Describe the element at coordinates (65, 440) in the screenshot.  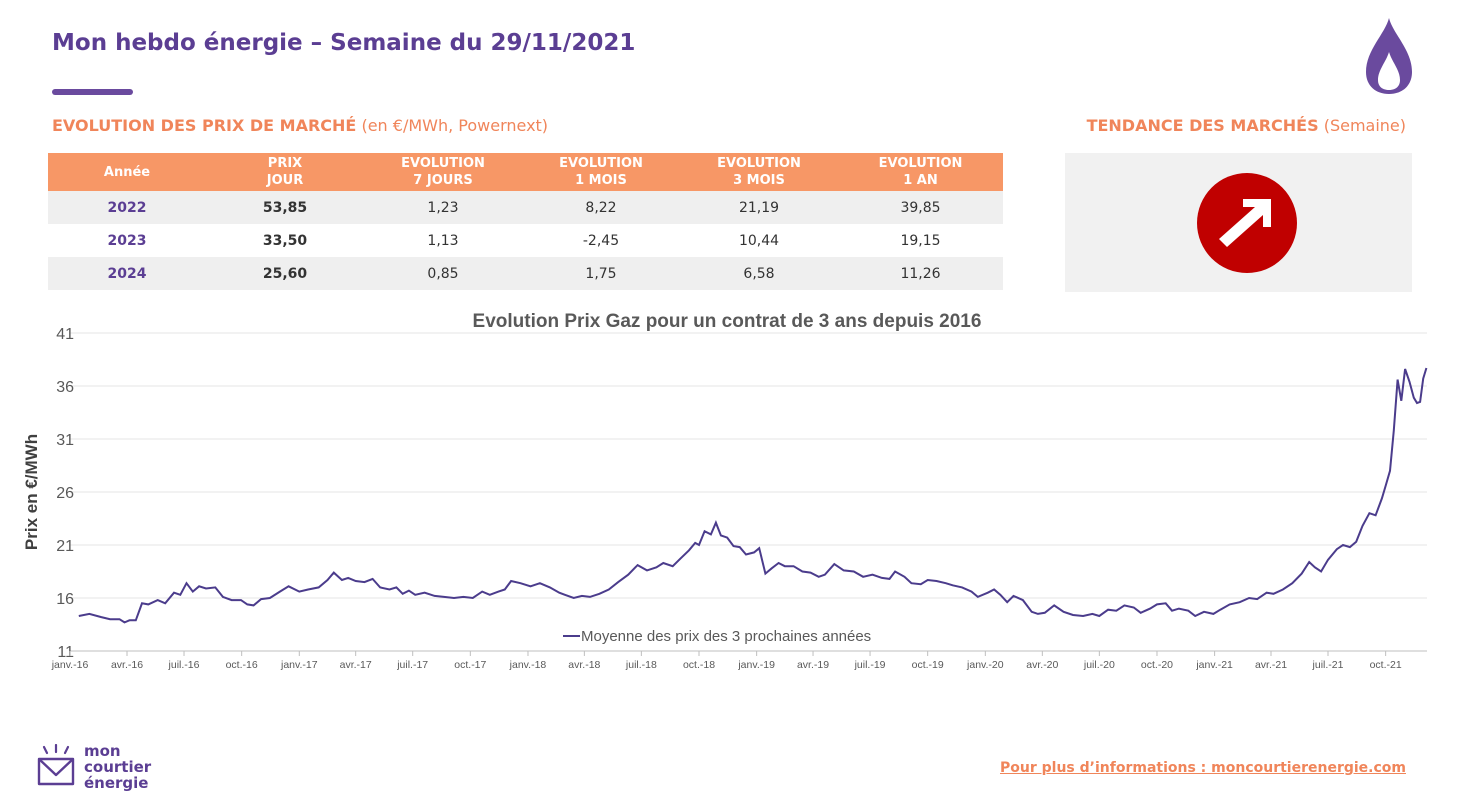
I see `y-tick-label: 31` at that location.